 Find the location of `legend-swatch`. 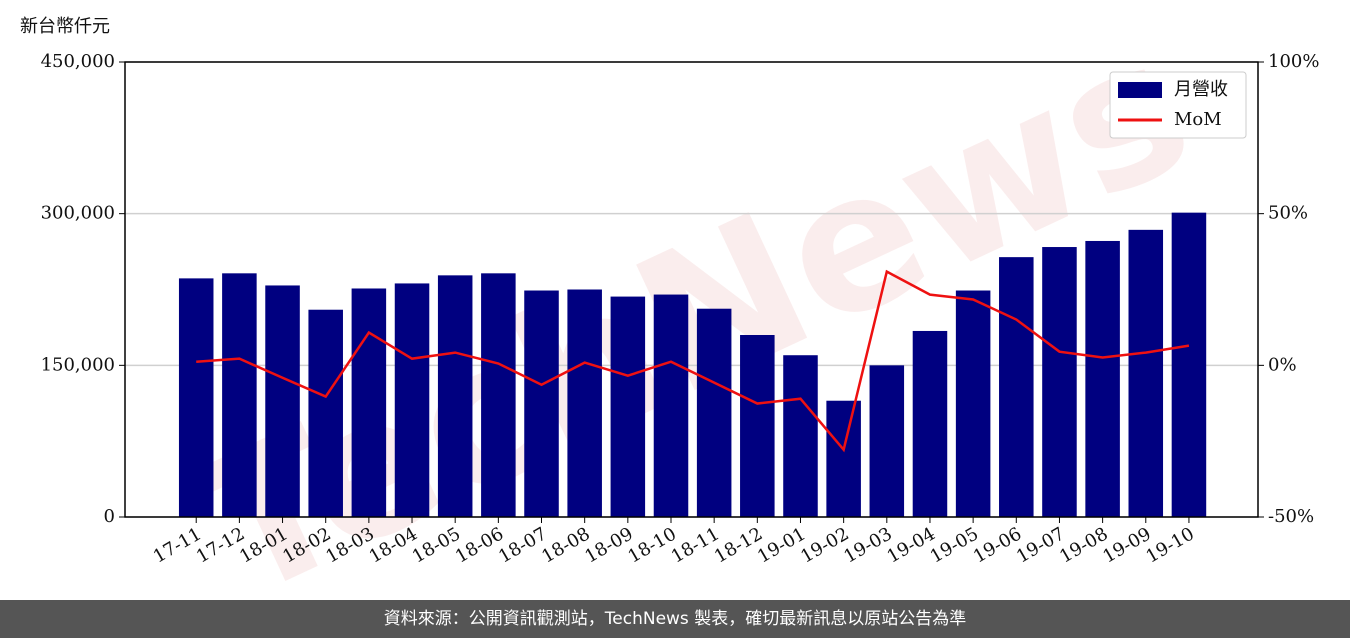

legend-swatch is located at coordinates (1140, 90).